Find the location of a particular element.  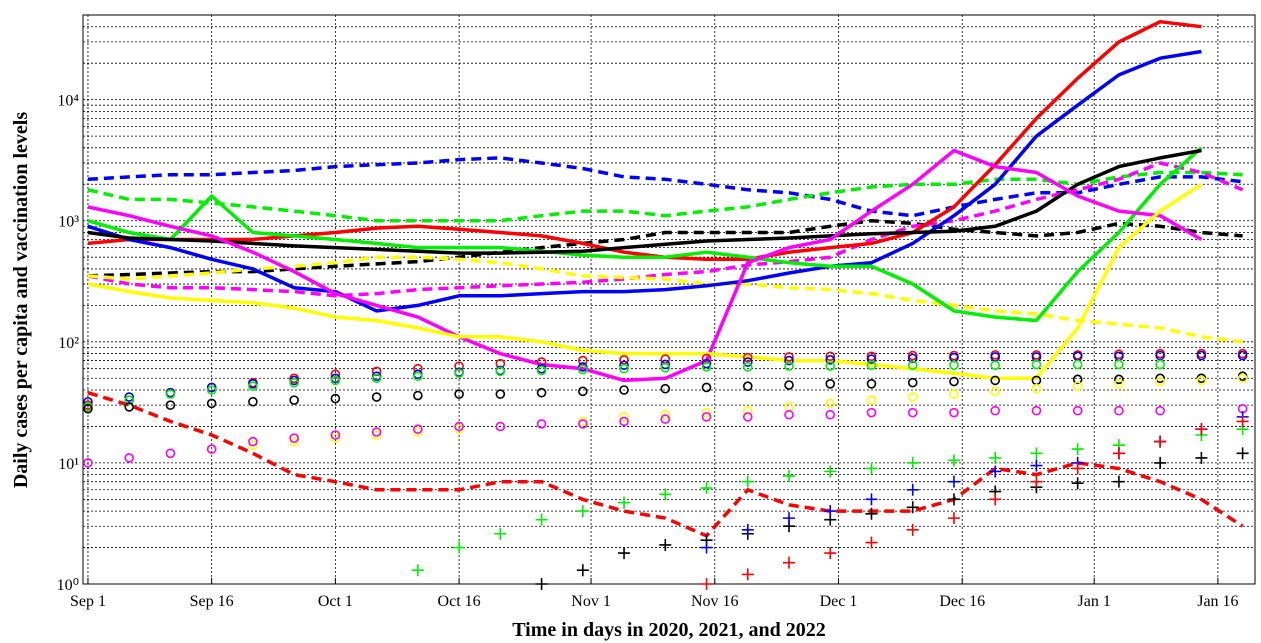

y-tick-label: 10¹ is located at coordinates (68, 464).